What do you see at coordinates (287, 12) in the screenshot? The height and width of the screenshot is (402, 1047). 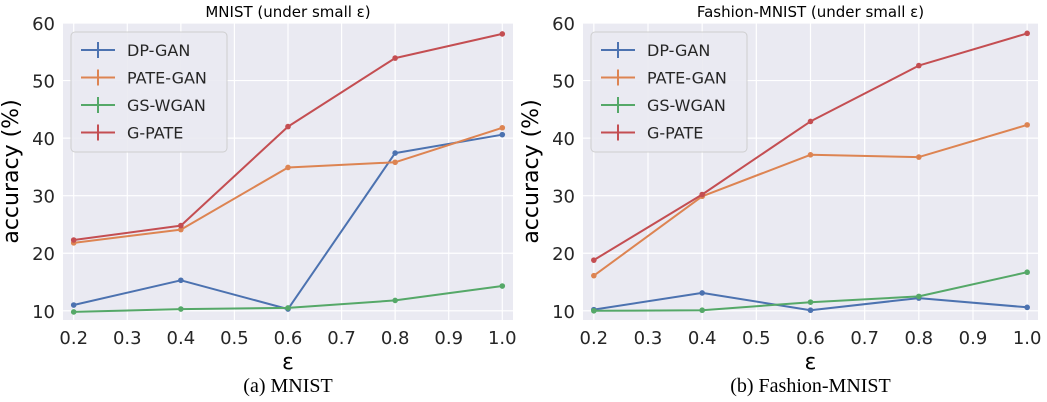 I see `chart-title: MNIST (under small ε)` at bounding box center [287, 12].